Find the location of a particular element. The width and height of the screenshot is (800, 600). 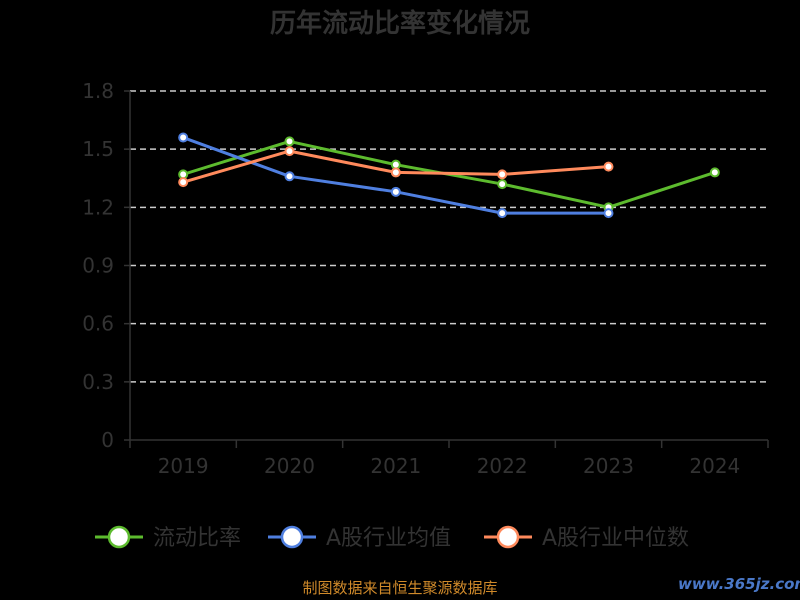

watermark: www.365jz.com is located at coordinates (739, 584).